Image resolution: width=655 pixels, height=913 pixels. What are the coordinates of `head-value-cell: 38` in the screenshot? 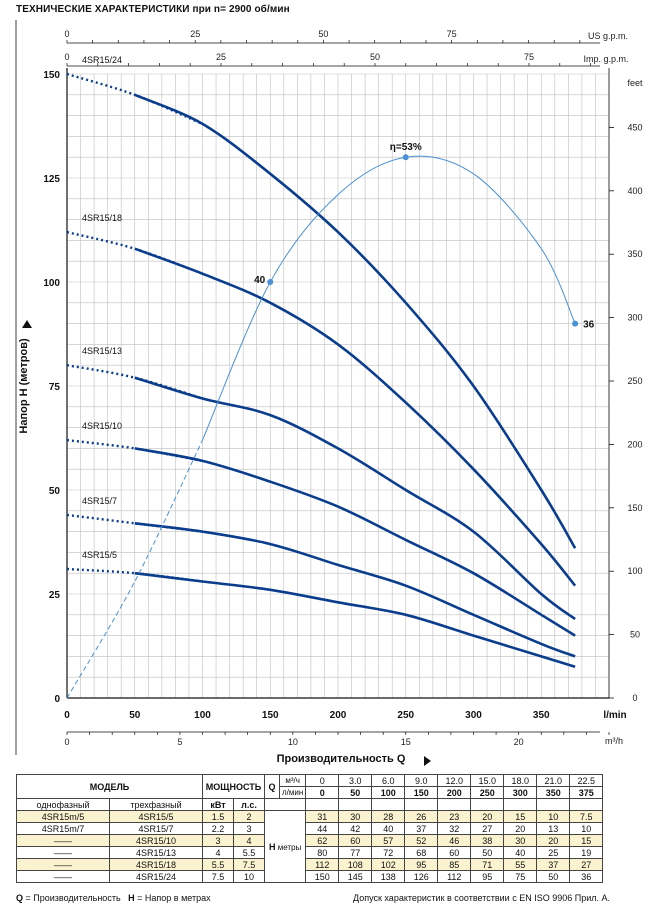 It's located at (487, 840).